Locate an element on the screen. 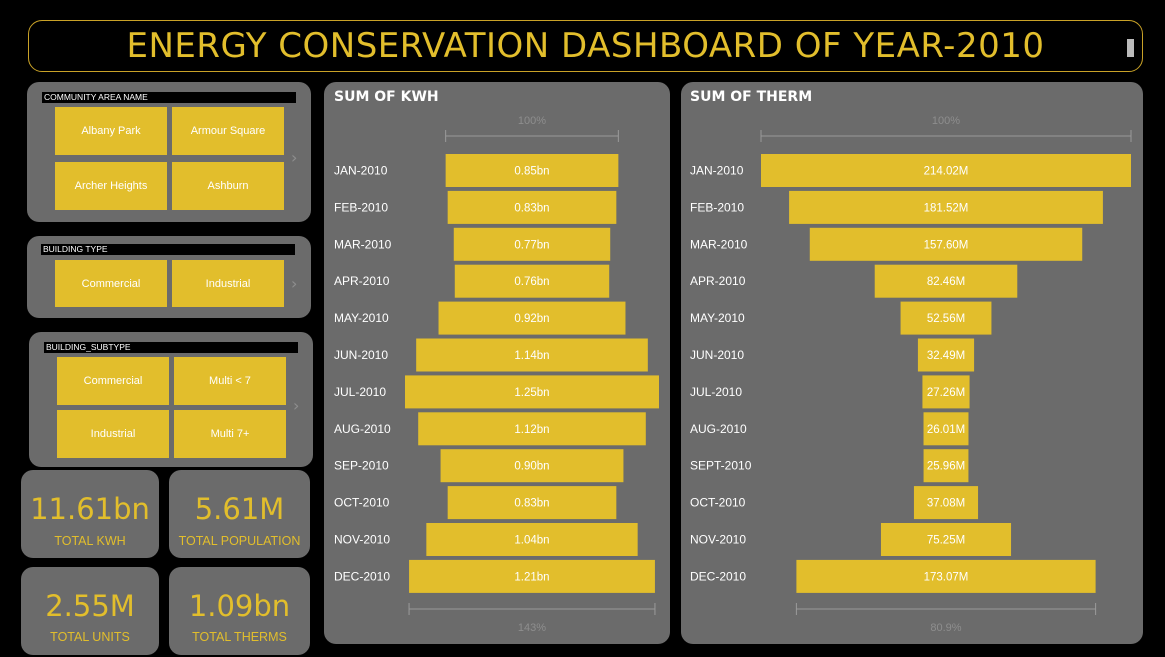 Image resolution: width=1165 pixels, height=657 pixels. total-therms-card: 1.09bn TOTAL THERMS is located at coordinates (239, 611).